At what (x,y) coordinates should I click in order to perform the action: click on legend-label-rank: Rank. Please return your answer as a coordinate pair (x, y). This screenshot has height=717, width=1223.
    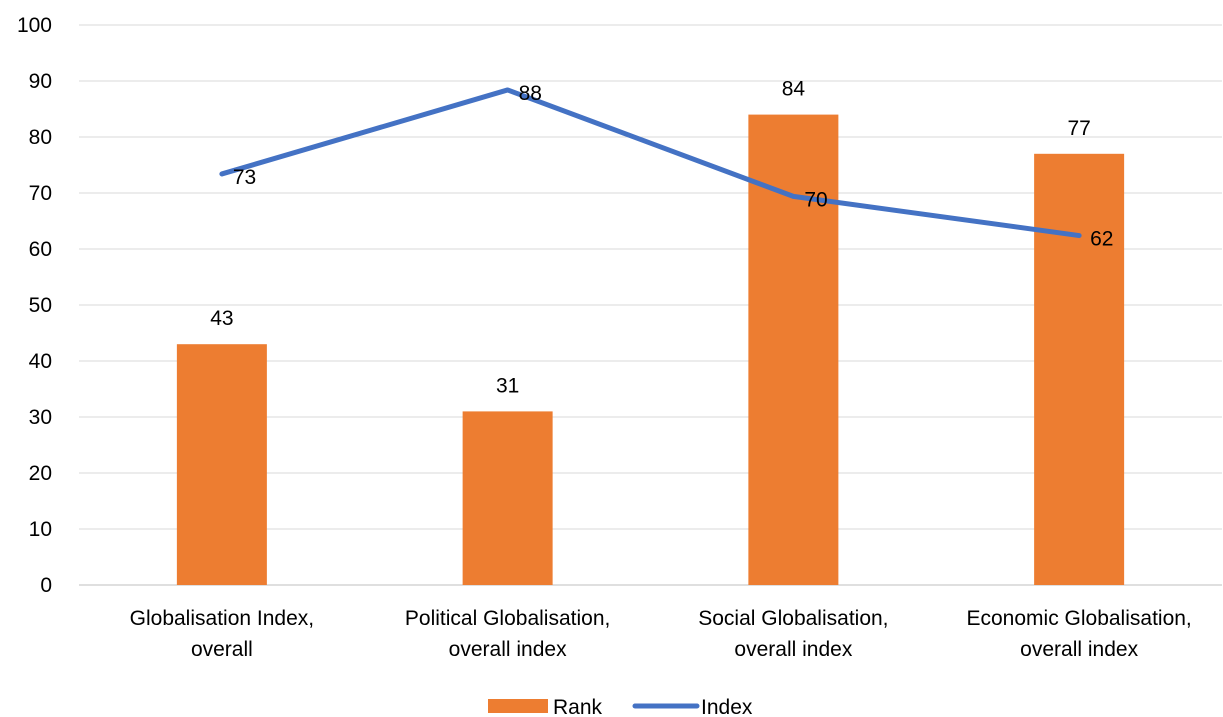
    Looking at the image, I should click on (578, 706).